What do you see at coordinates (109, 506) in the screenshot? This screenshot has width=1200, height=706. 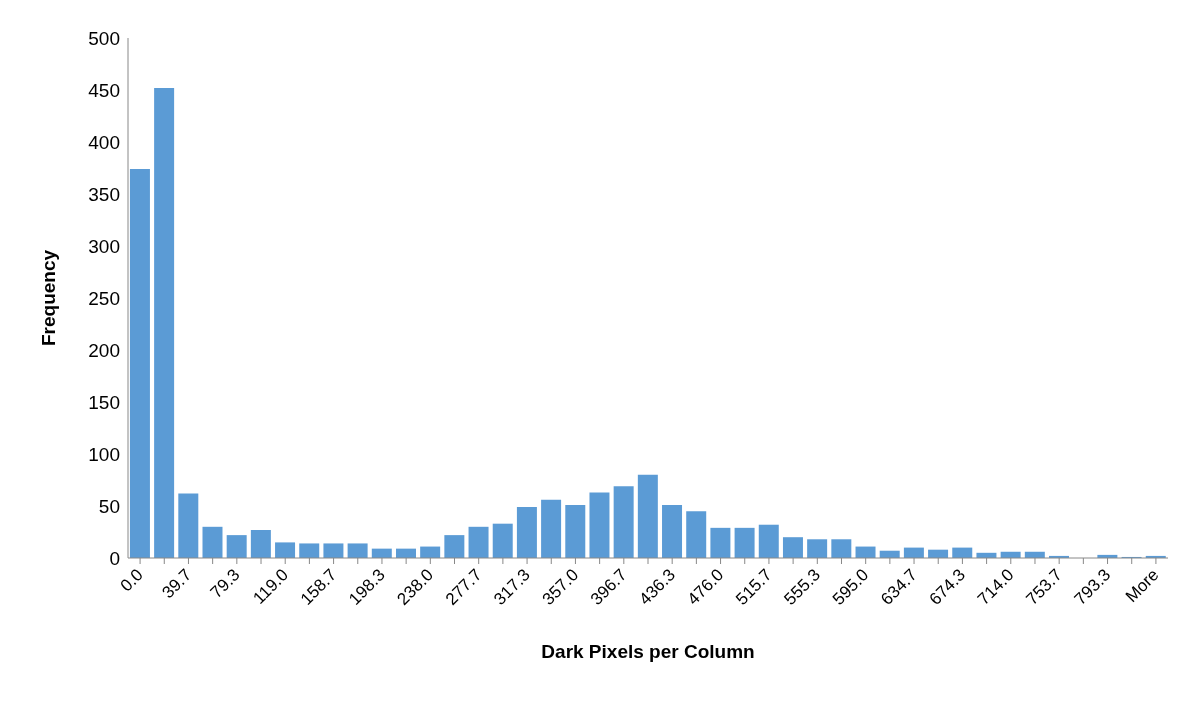 I see `y-tick-label: 50` at bounding box center [109, 506].